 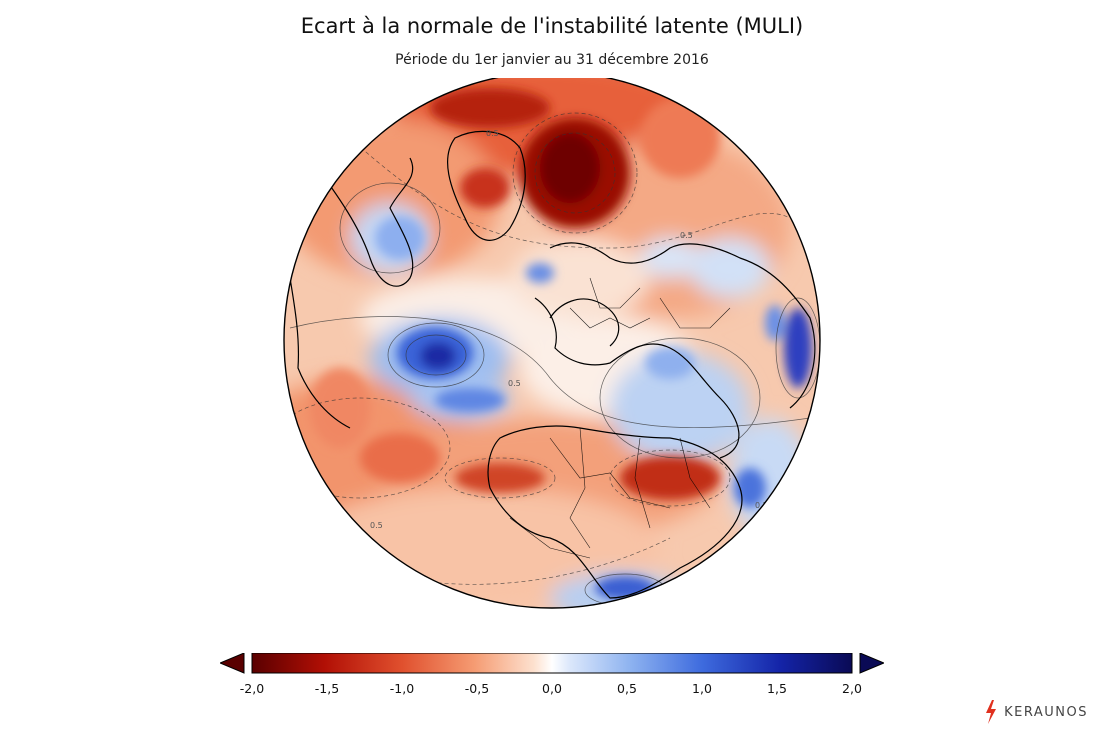 I want to click on colorbar-tick: 0,5, so click(x=627, y=688).